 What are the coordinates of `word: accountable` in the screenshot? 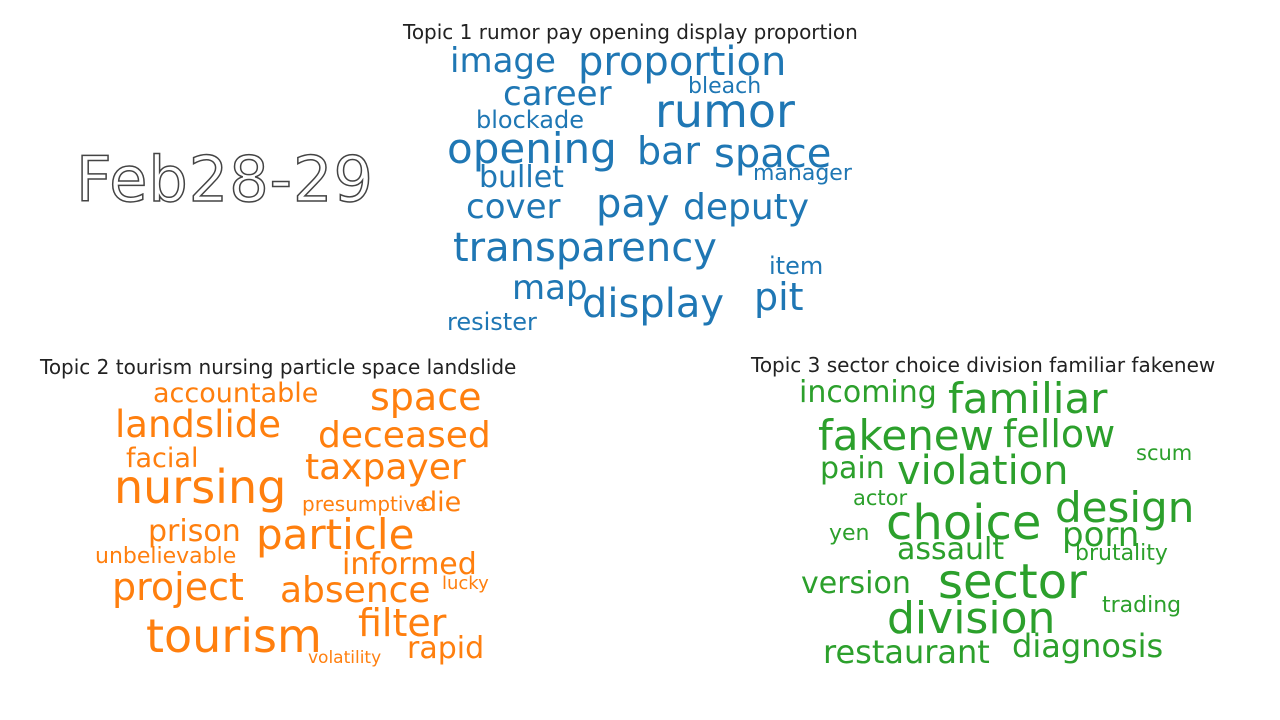 It's located at (236, 393).